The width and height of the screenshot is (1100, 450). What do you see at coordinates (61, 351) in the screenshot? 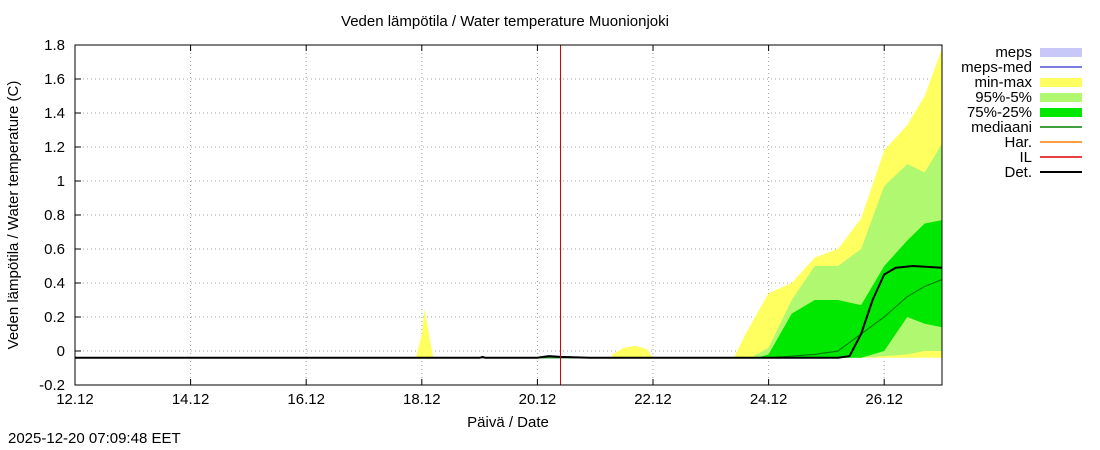
I see `y-tick-label: 0` at bounding box center [61, 351].